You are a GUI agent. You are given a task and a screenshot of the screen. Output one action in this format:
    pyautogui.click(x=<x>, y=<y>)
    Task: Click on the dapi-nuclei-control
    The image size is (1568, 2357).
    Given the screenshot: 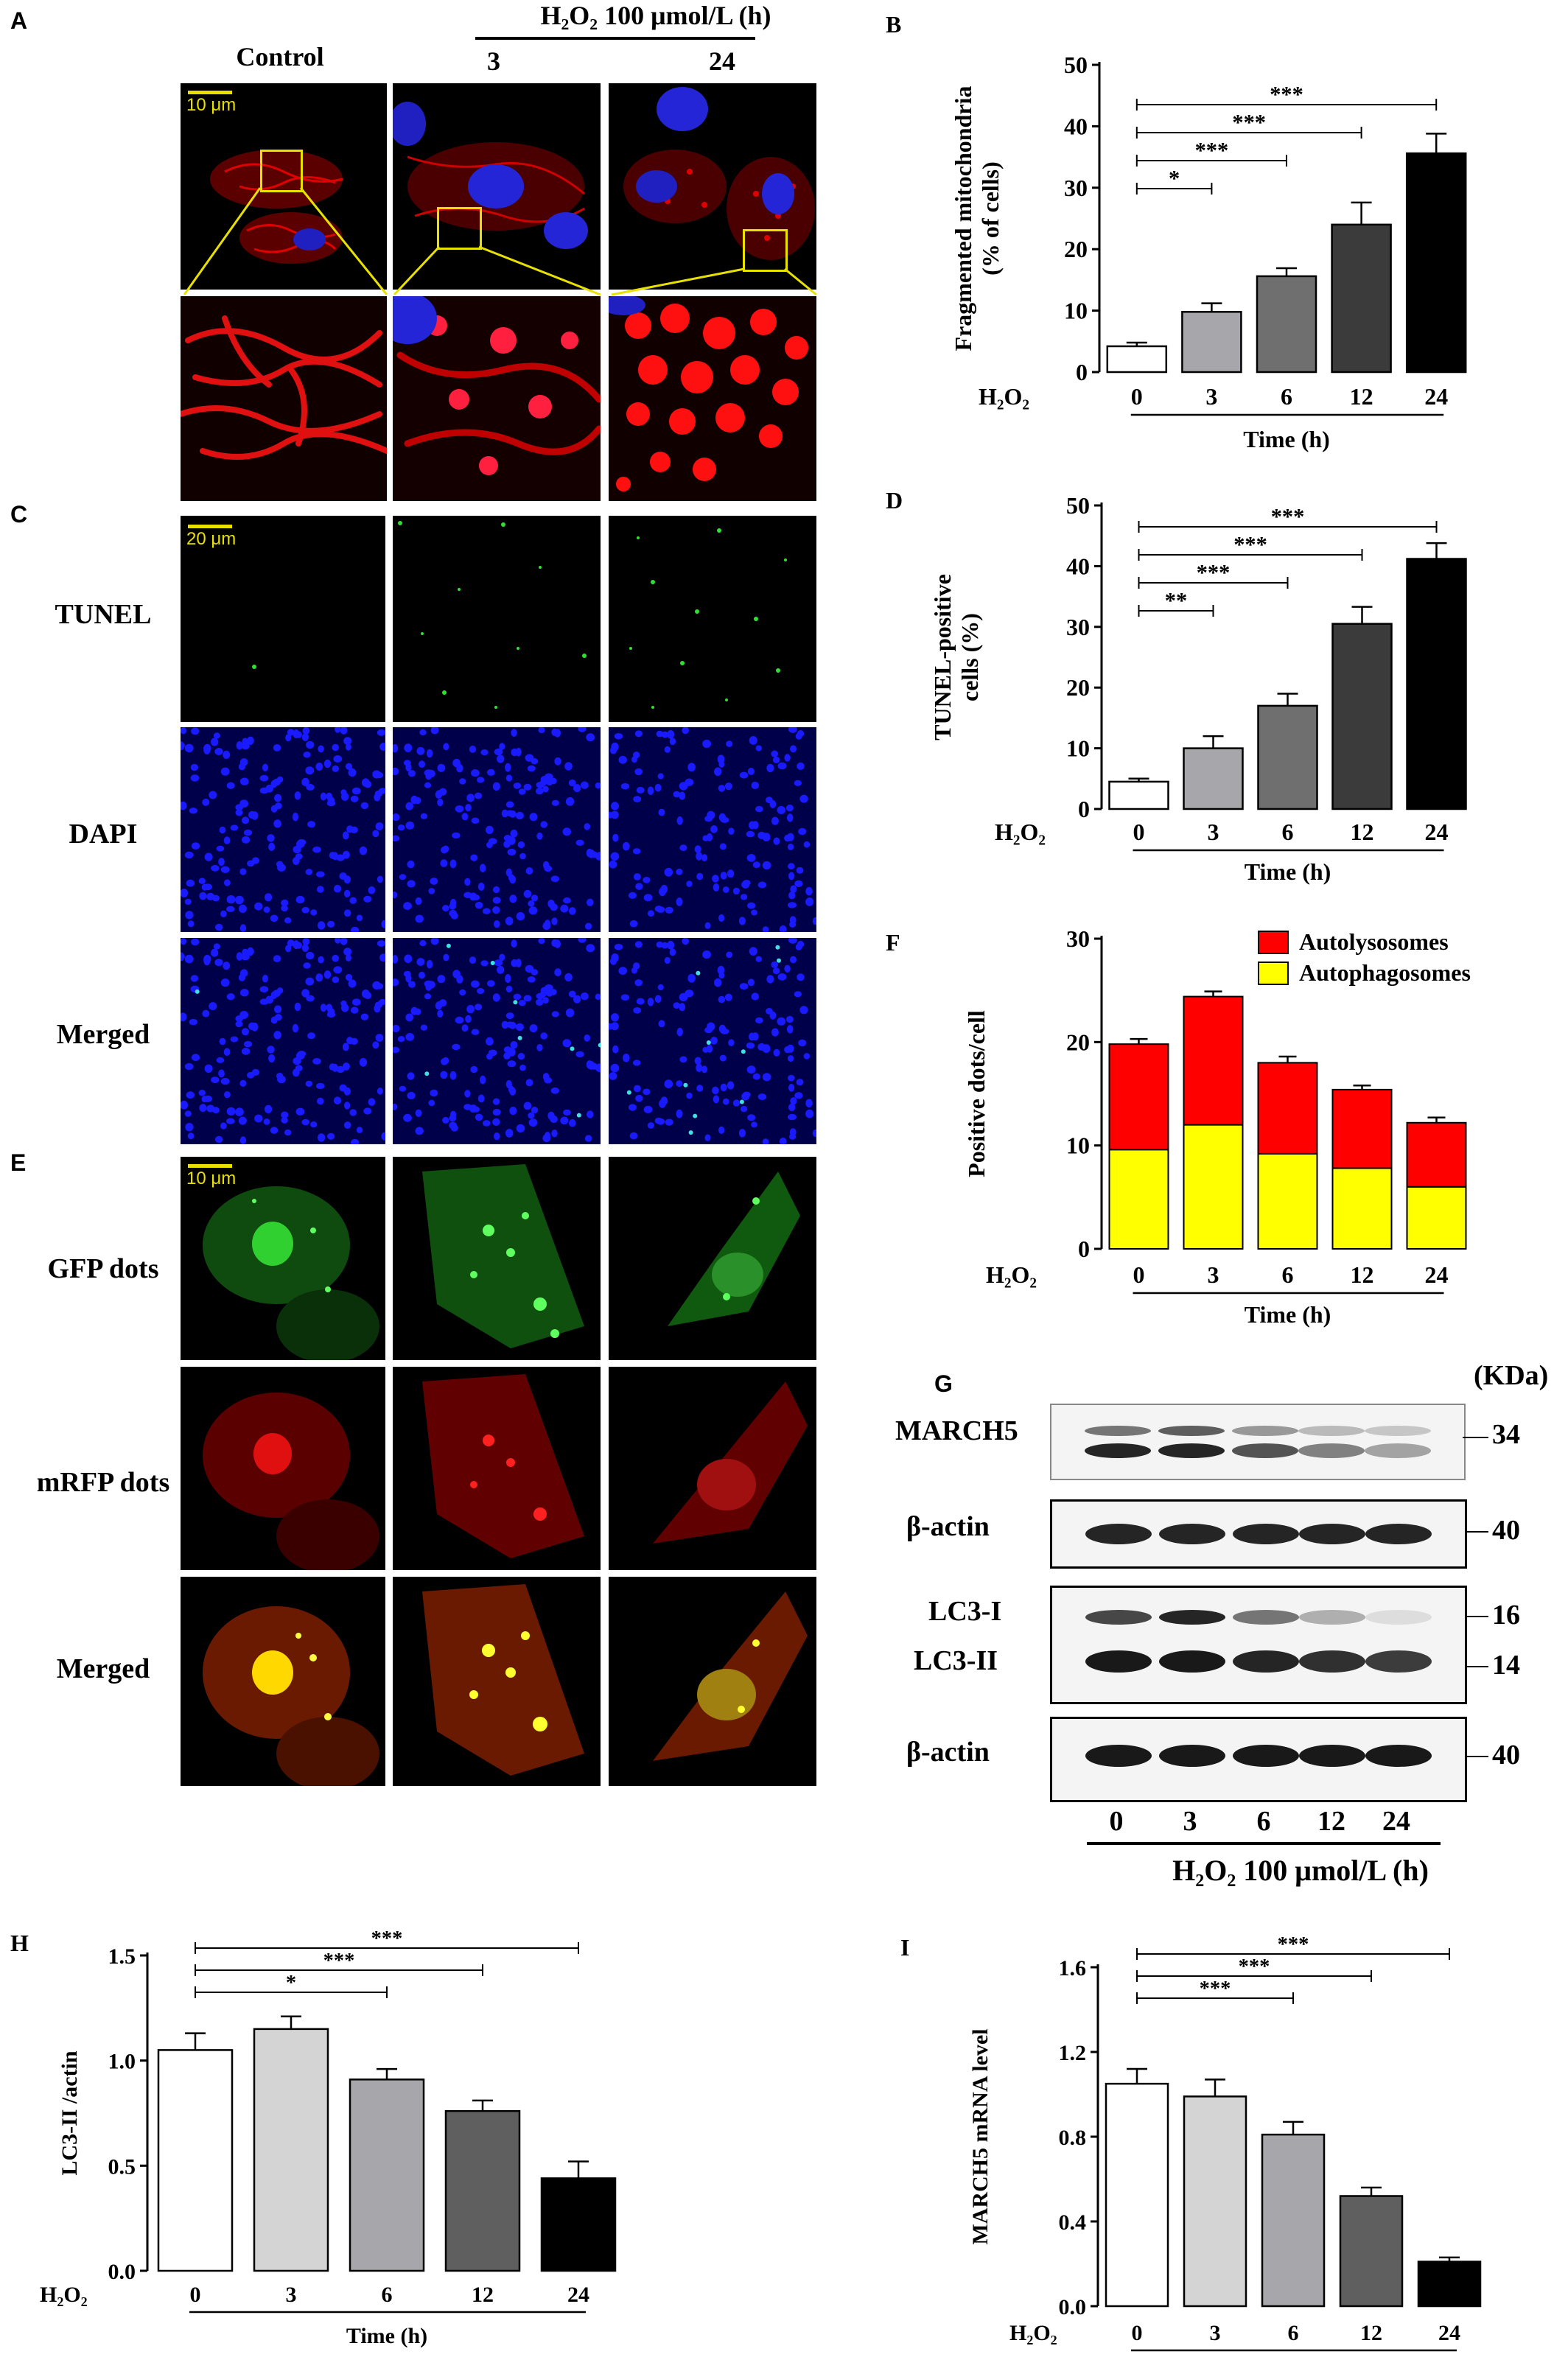 What is the action you would take?
    pyautogui.click(x=283, y=829)
    